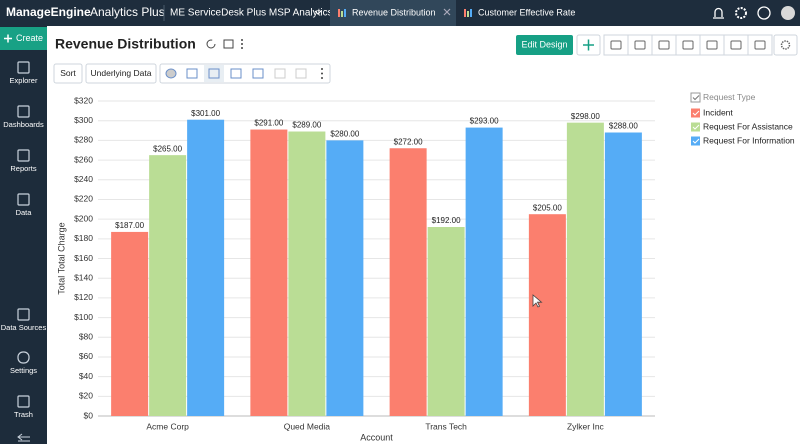 The image size is (800, 444). What do you see at coordinates (83, 159) in the screenshot?
I see `y-tick-label: $260` at bounding box center [83, 159].